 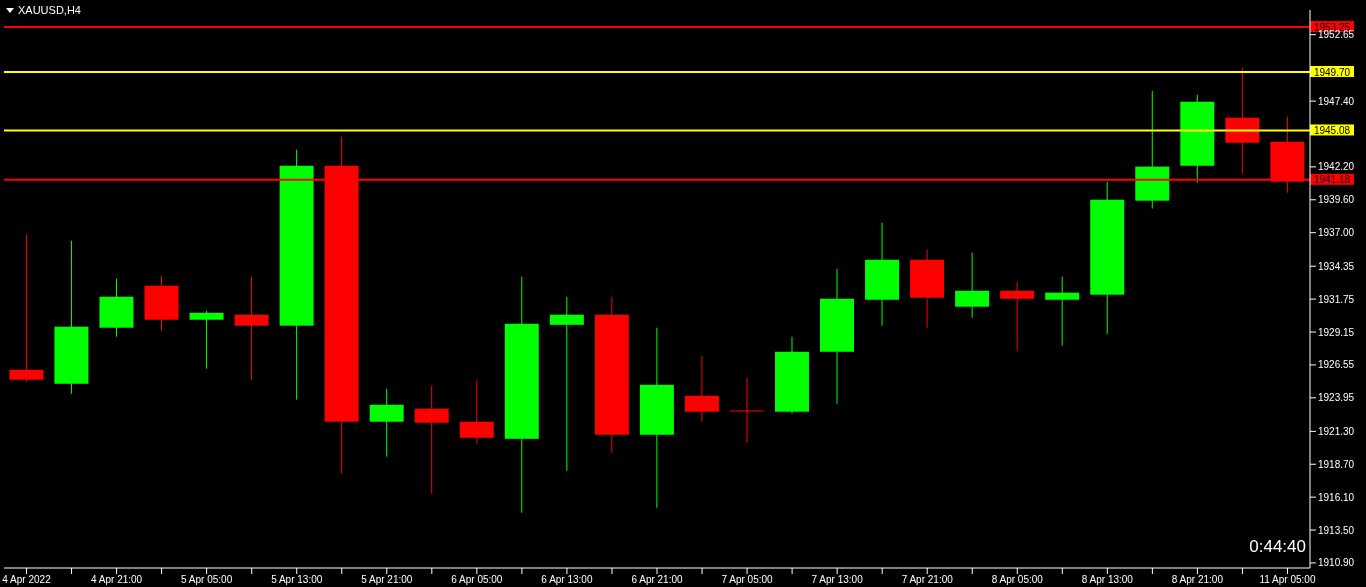 I want to click on x-tick-label: 7 Apr 13:00, so click(x=837, y=580).